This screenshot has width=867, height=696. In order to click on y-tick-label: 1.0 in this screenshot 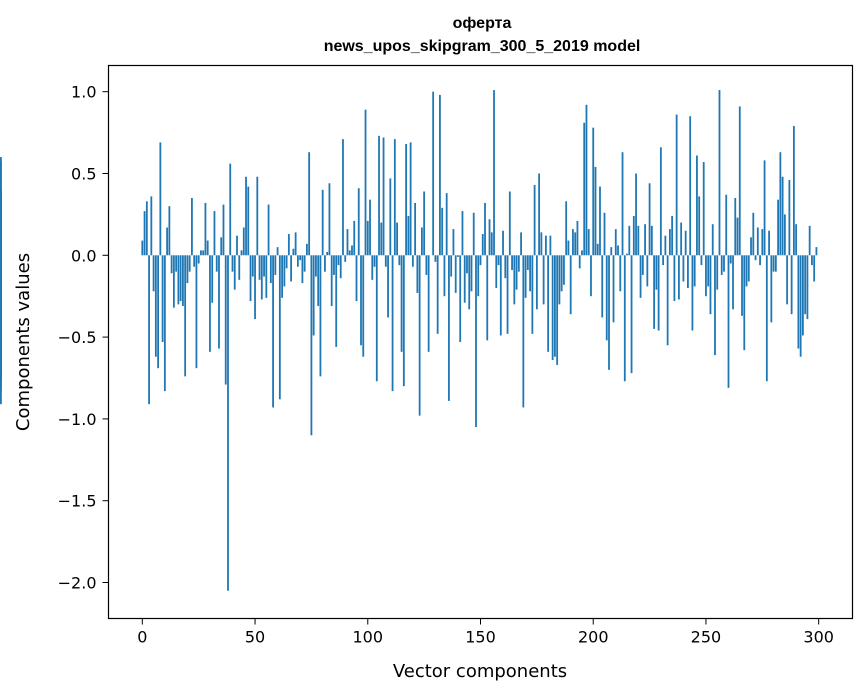, I will do `click(83, 92)`.